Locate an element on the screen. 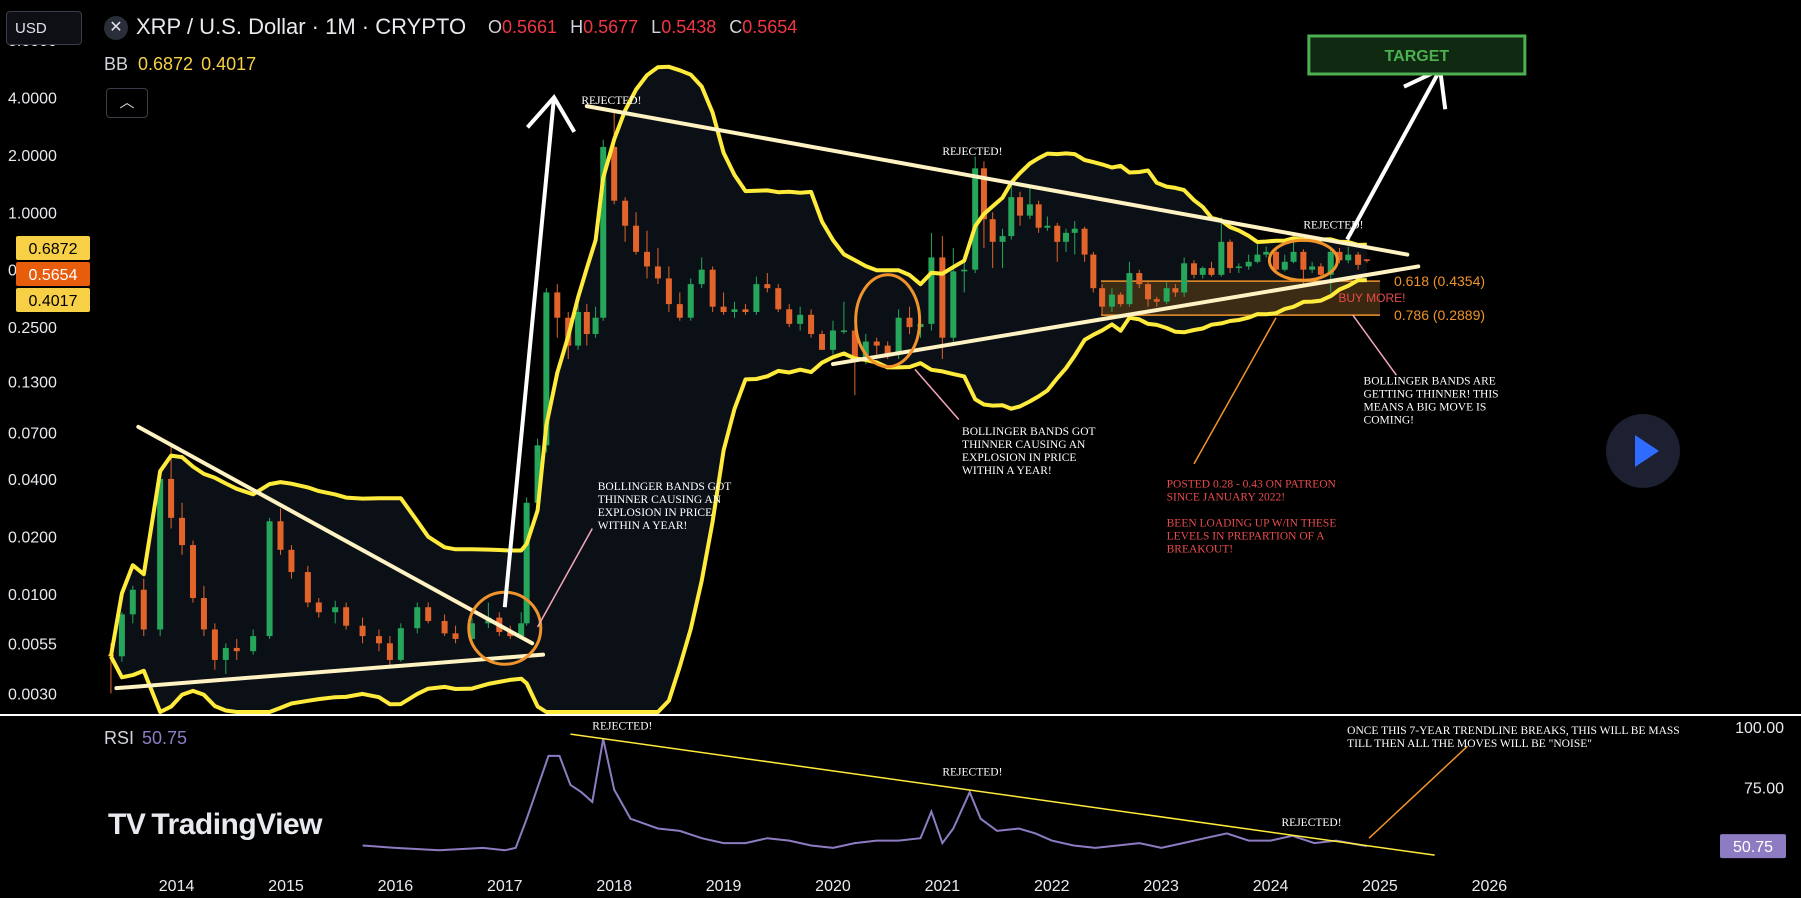 Image resolution: width=1801 pixels, height=898 pixels. play-button is located at coordinates (1643, 451).